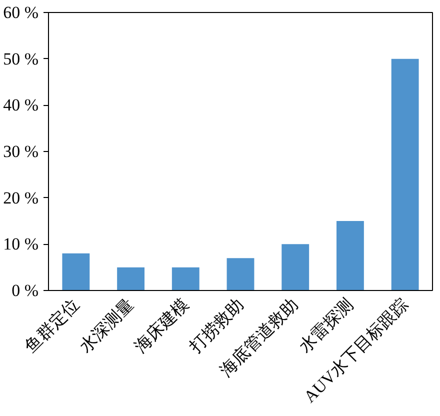 The image size is (440, 416). What do you see at coordinates (21, 105) in the screenshot?
I see `y-tick-label: 40 %` at bounding box center [21, 105].